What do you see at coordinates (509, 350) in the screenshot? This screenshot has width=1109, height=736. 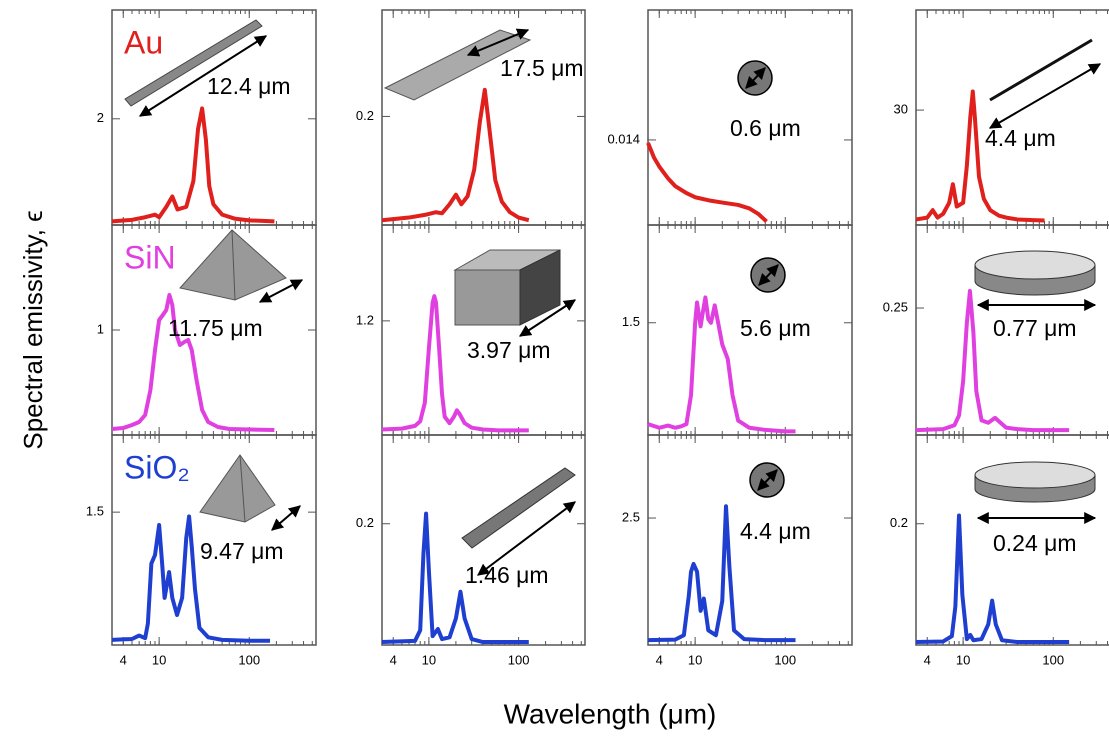 I see `size-label: 3.97 μm` at bounding box center [509, 350].